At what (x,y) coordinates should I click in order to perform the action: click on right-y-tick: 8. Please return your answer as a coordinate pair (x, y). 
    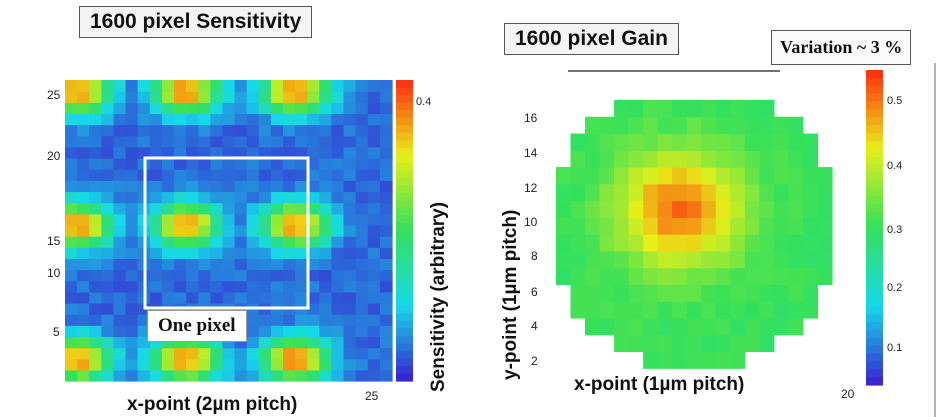
    Looking at the image, I should click on (534, 256).